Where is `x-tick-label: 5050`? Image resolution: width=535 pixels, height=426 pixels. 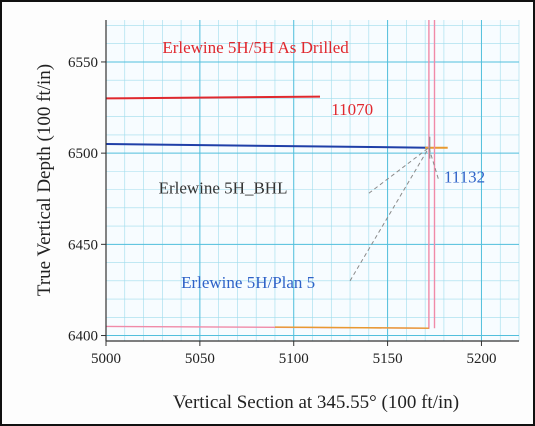 x-tick-label: 5050 is located at coordinates (200, 359).